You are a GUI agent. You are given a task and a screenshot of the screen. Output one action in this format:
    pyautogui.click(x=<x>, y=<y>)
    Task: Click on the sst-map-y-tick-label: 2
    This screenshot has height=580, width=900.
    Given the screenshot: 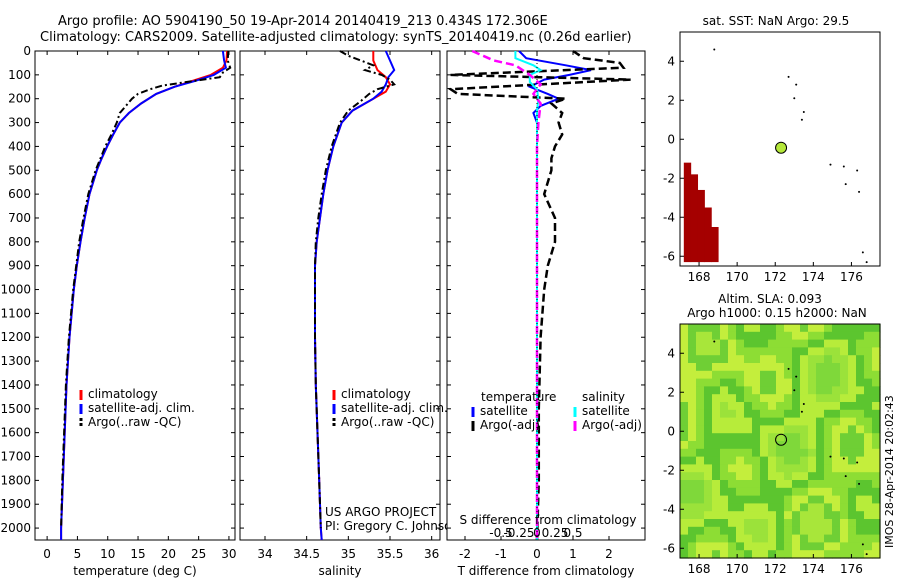 What is the action you would take?
    pyautogui.click(x=671, y=100)
    